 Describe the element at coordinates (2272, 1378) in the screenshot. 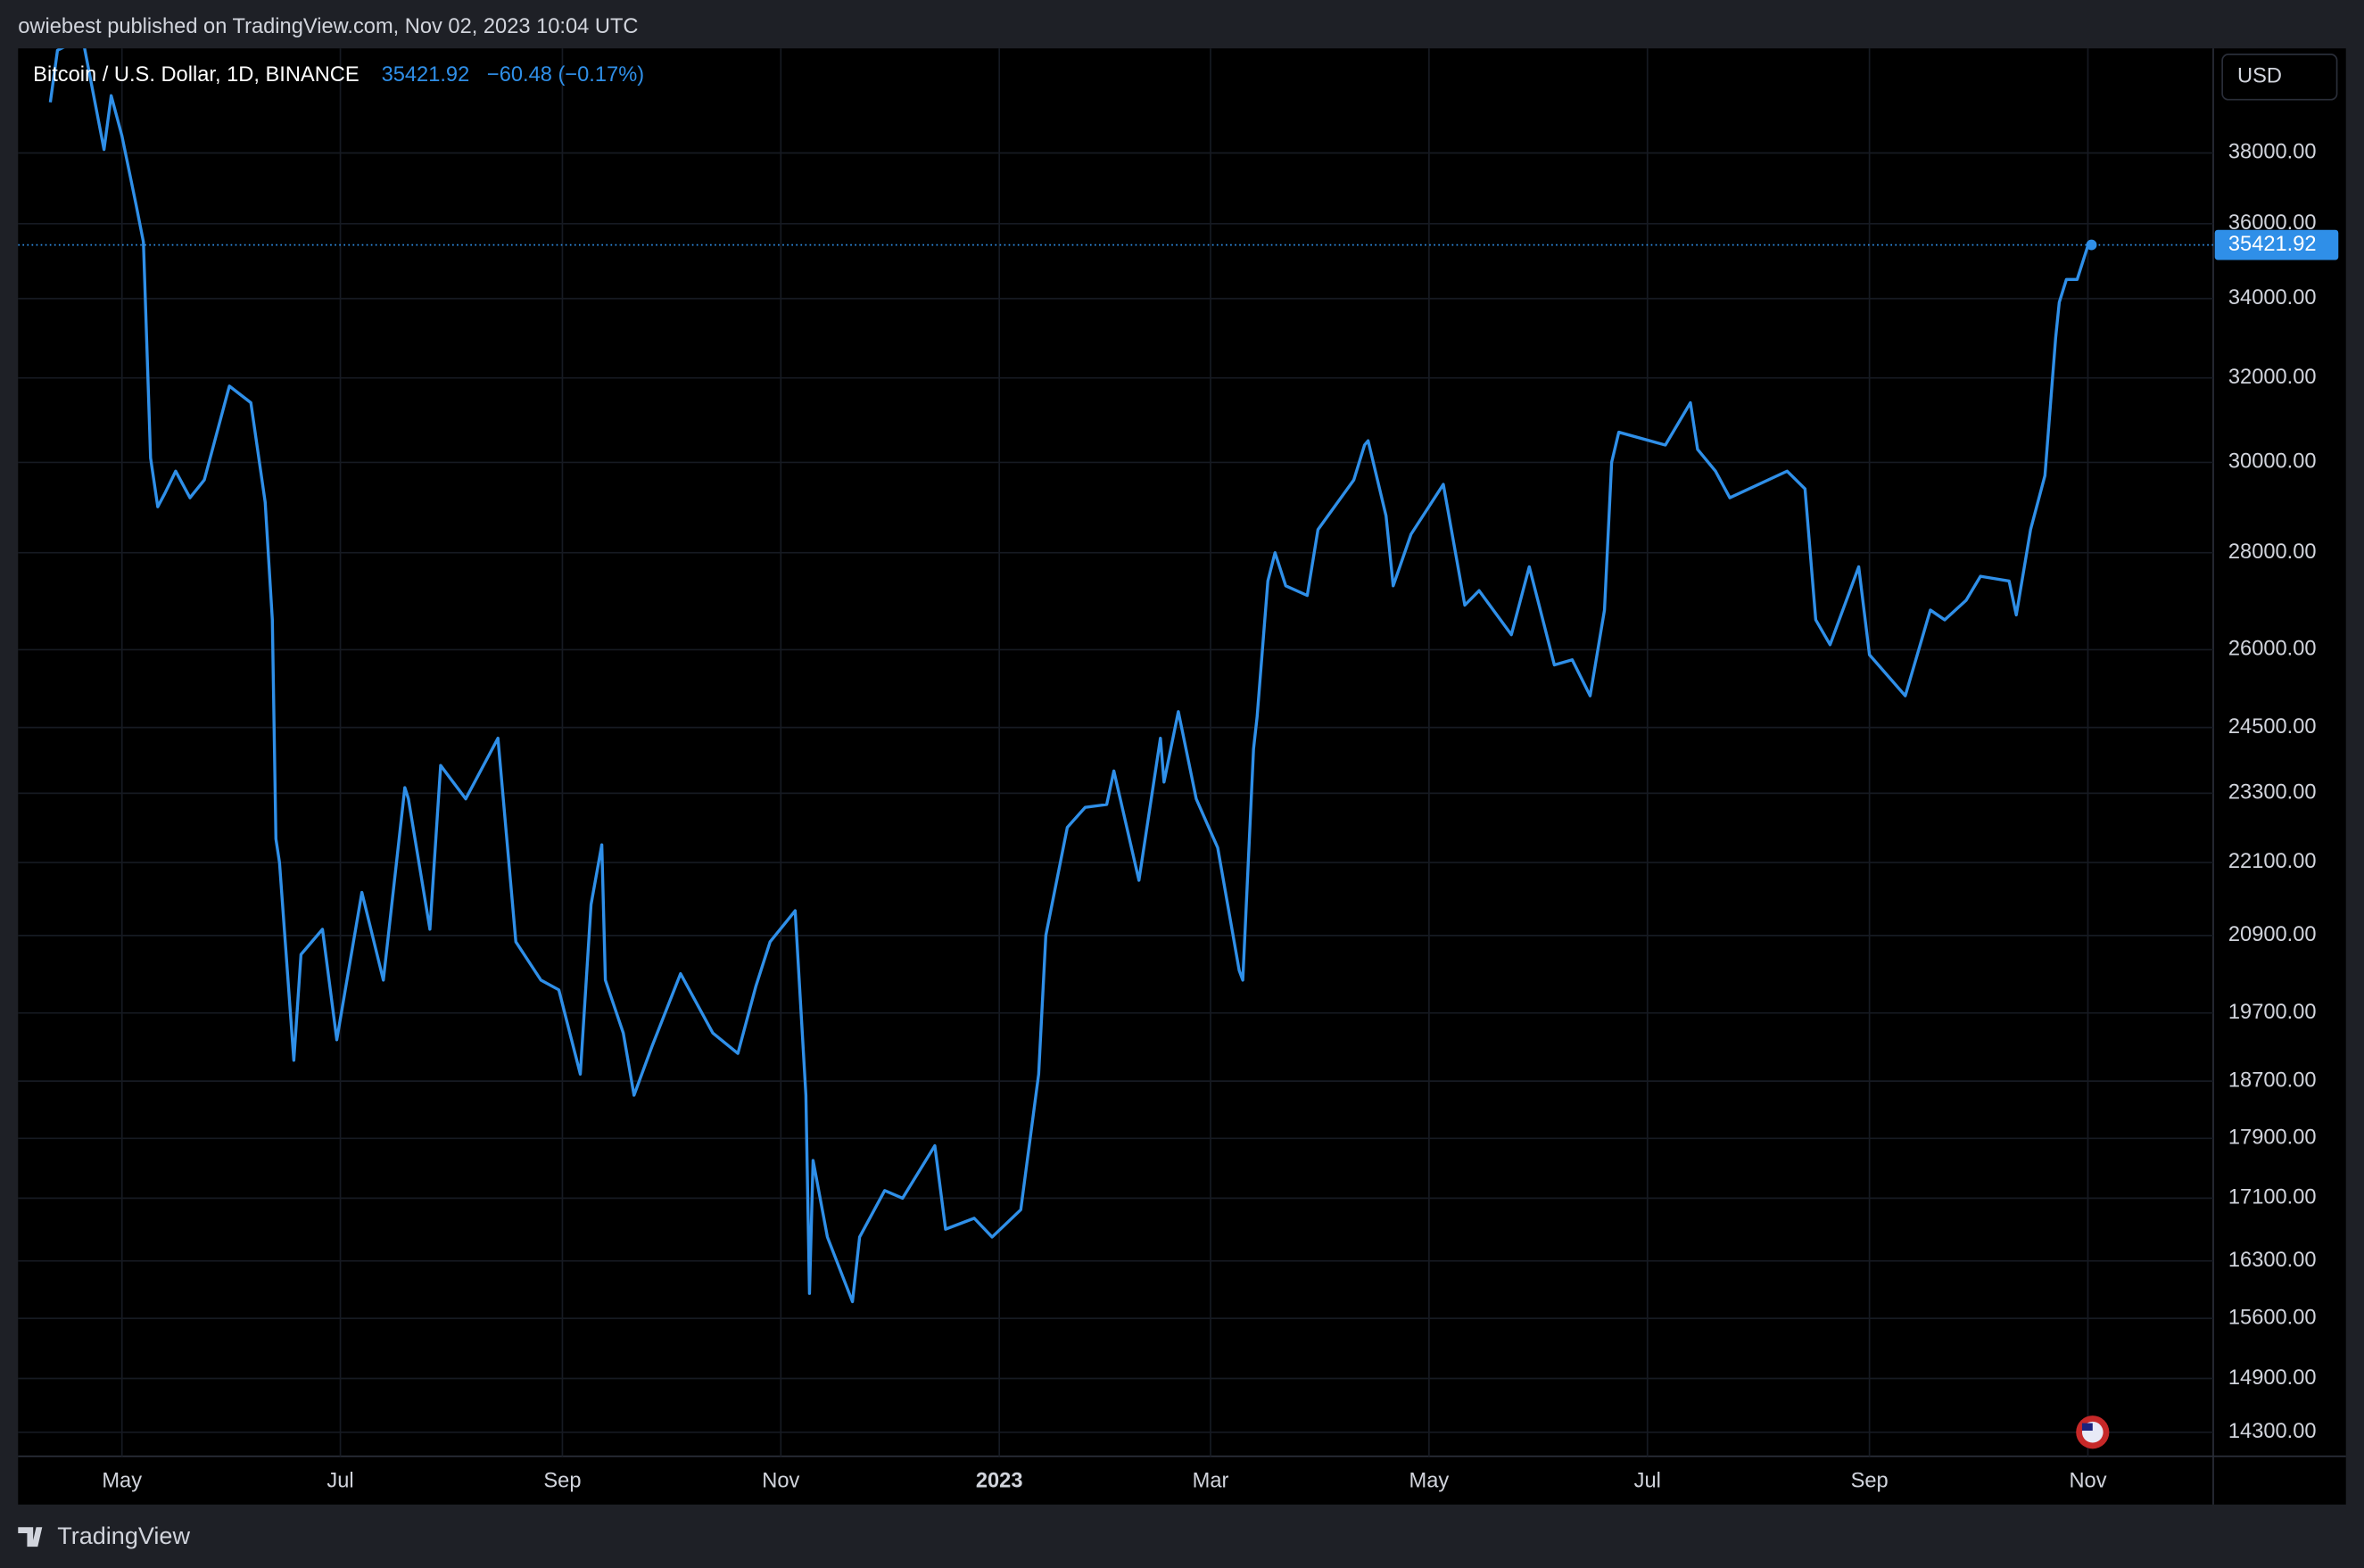

I see `y-tick-label: 14900.00` at that location.